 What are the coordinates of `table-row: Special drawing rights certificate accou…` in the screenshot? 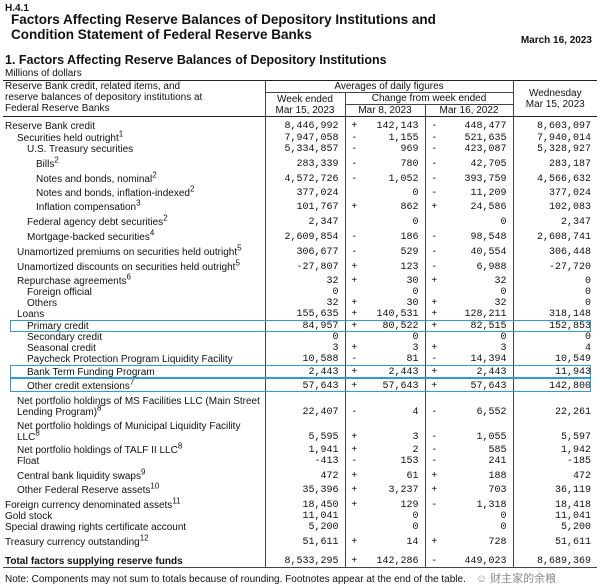 It's located at (300, 527).